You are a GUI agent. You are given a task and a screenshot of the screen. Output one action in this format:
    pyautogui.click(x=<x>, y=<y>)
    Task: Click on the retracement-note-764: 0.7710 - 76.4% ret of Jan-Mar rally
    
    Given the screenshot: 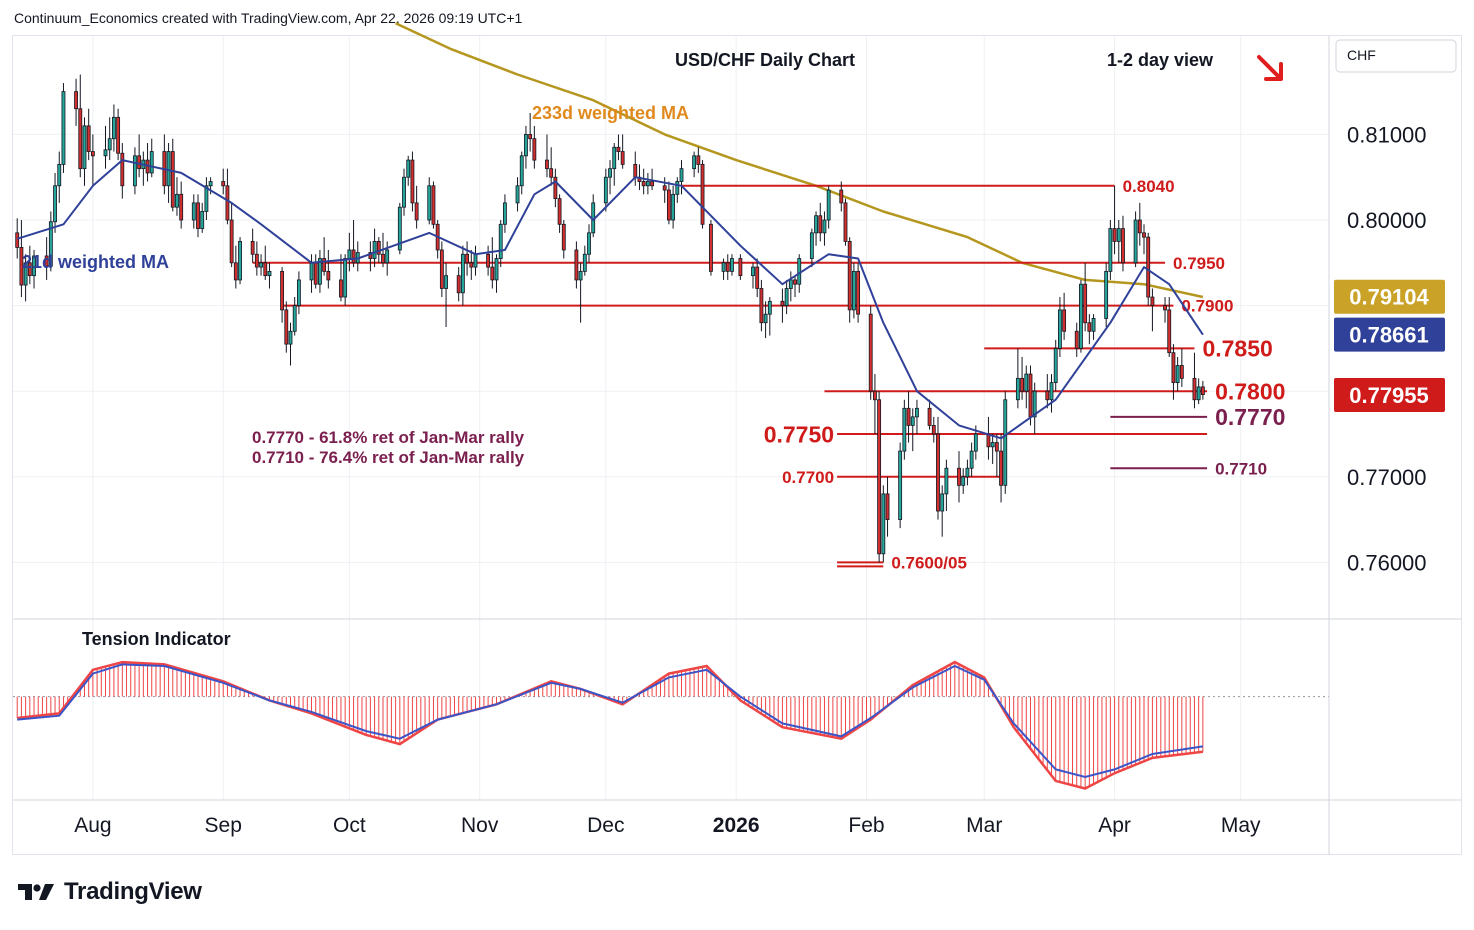 What is the action you would take?
    pyautogui.click(x=388, y=457)
    